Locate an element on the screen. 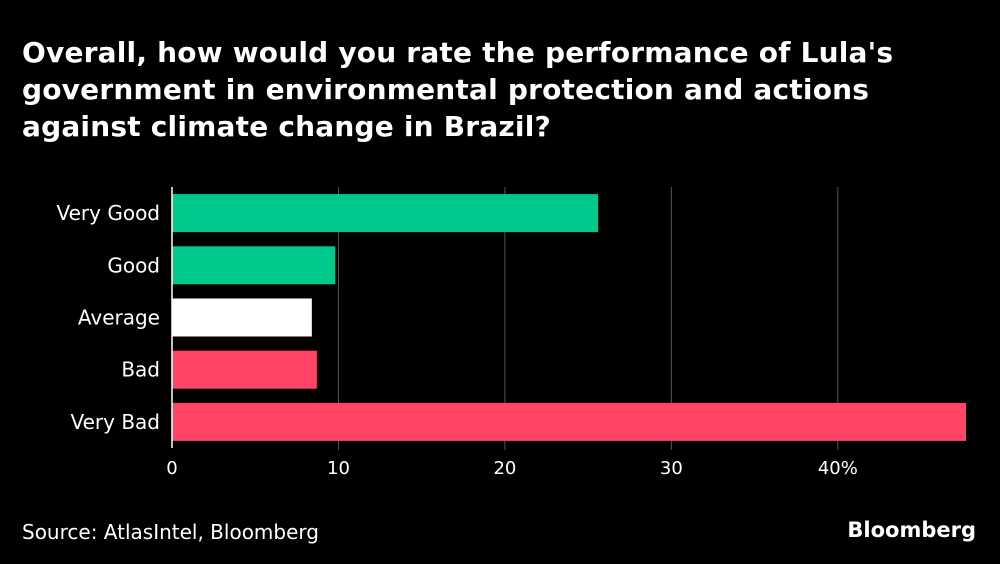  x-tick-label-30: 30 is located at coordinates (671, 468).